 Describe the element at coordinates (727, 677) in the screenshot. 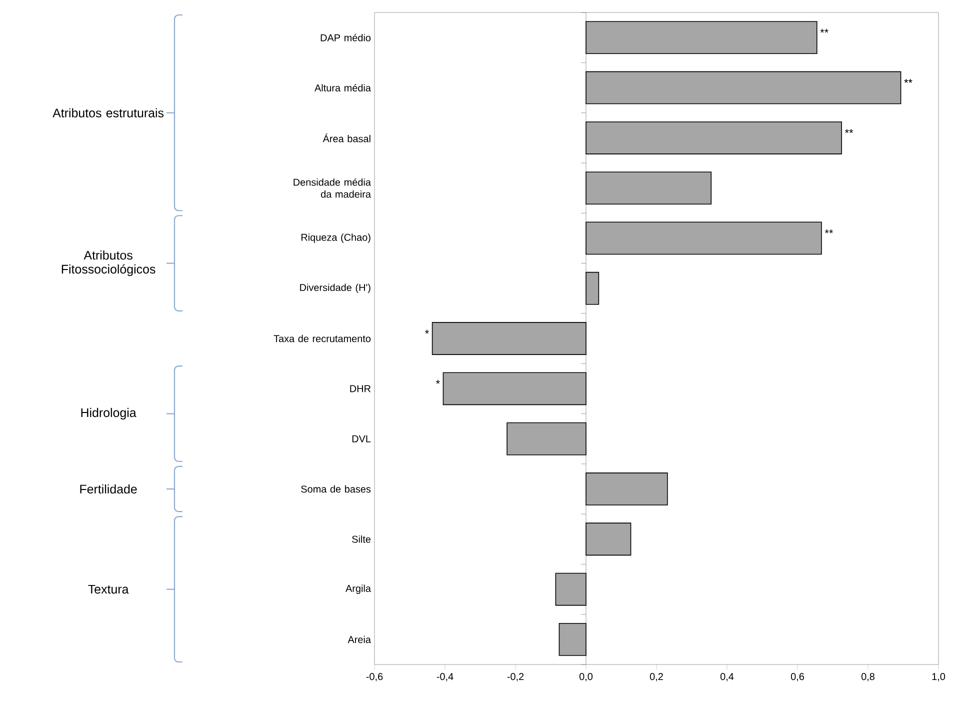

I see `x-tick-label: 0,4` at that location.